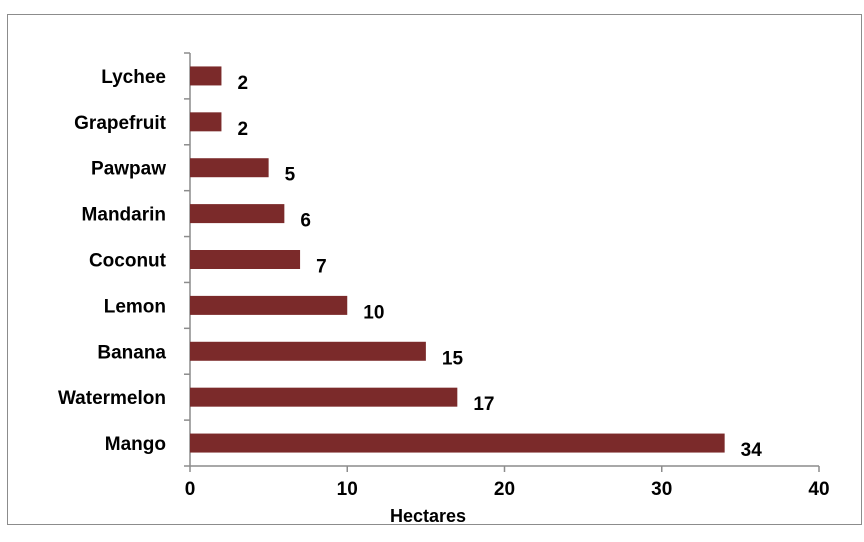 Image resolution: width=864 pixels, height=542 pixels. I want to click on bar-banana, so click(308, 351).